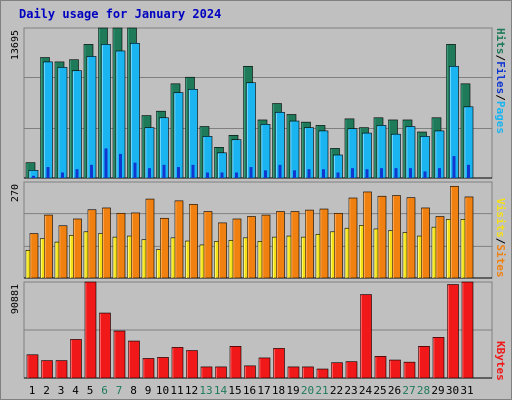  Describe the element at coordinates (91, 117) in the screenshot. I see `bar-files-day-5-body` at that location.